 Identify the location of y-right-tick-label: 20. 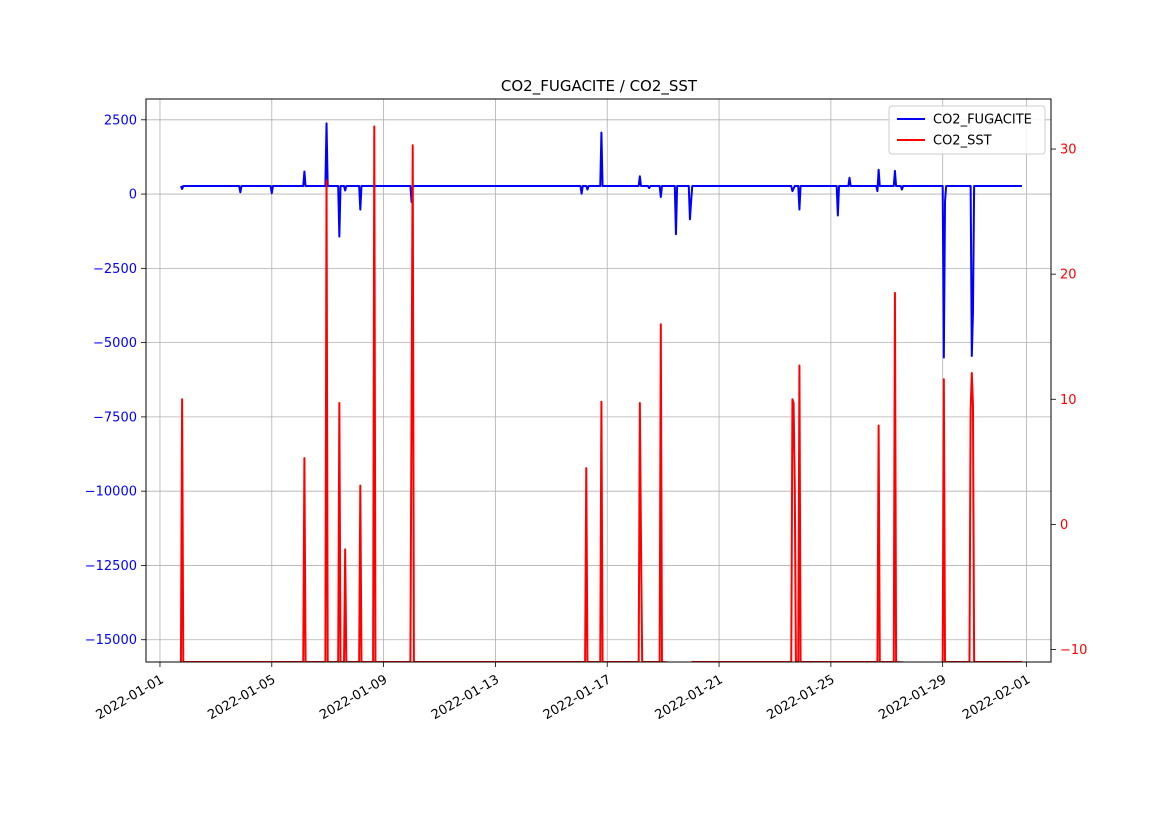
(1068, 275).